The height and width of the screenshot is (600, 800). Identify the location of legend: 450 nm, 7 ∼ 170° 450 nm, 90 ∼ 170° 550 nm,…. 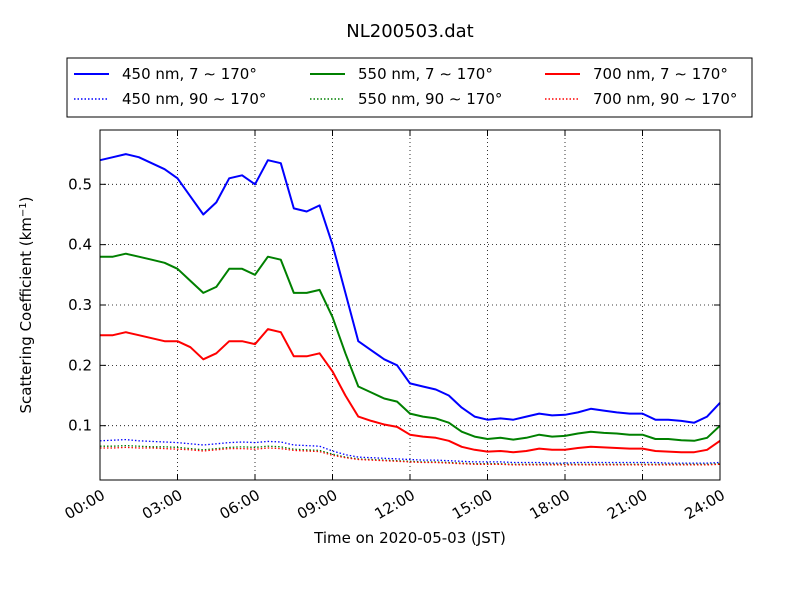
(409, 87).